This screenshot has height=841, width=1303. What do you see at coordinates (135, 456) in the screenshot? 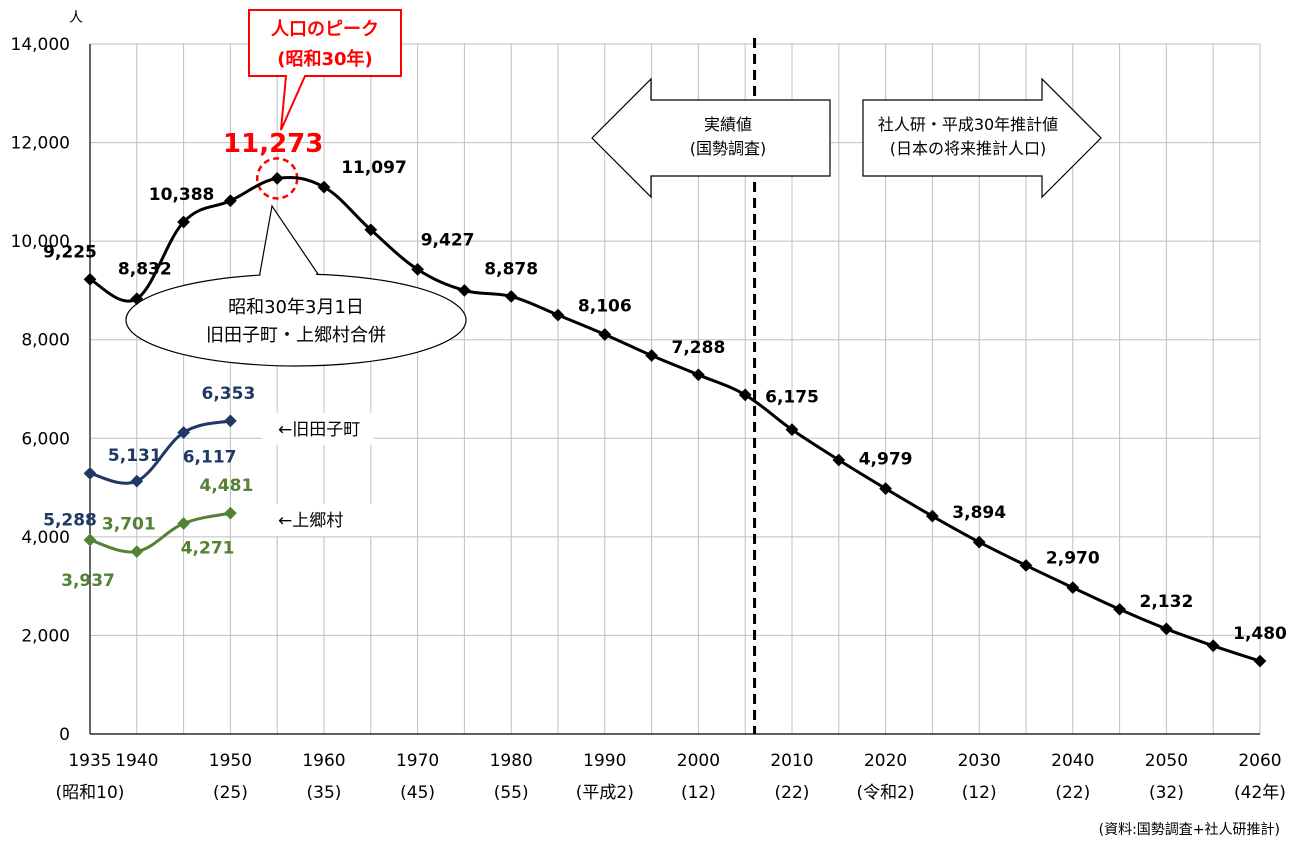
I see `data-label: 5,131` at bounding box center [135, 456].